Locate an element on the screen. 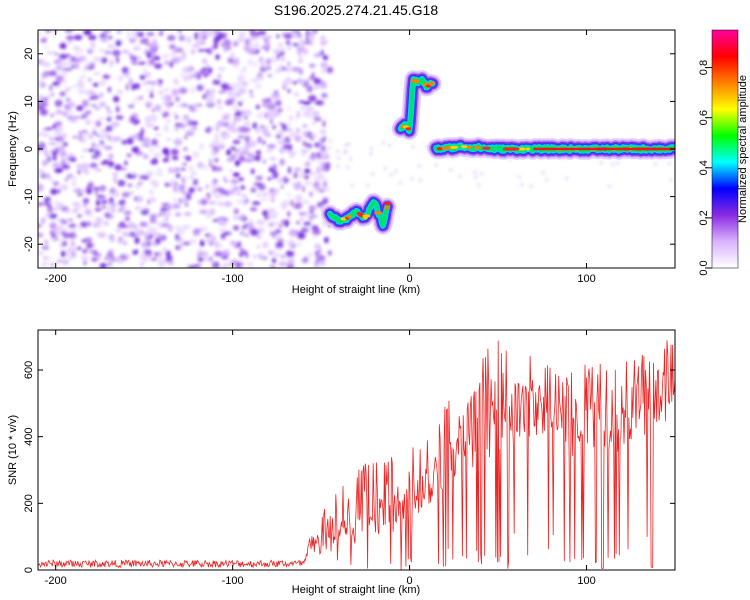 The height and width of the screenshot is (600, 750). spectrogram-x-label: Height of straight line (km) is located at coordinates (356, 290).